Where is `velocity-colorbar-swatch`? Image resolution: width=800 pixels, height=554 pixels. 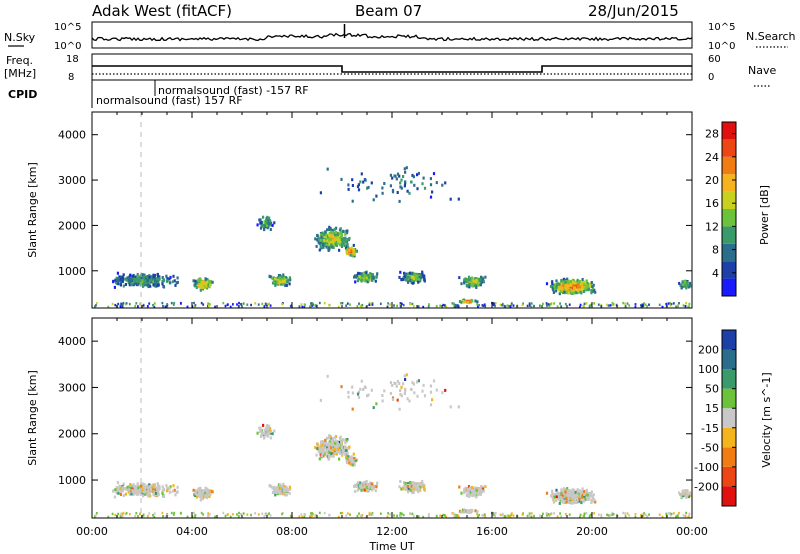
velocity-colorbar-swatch is located at coordinates (729, 496).